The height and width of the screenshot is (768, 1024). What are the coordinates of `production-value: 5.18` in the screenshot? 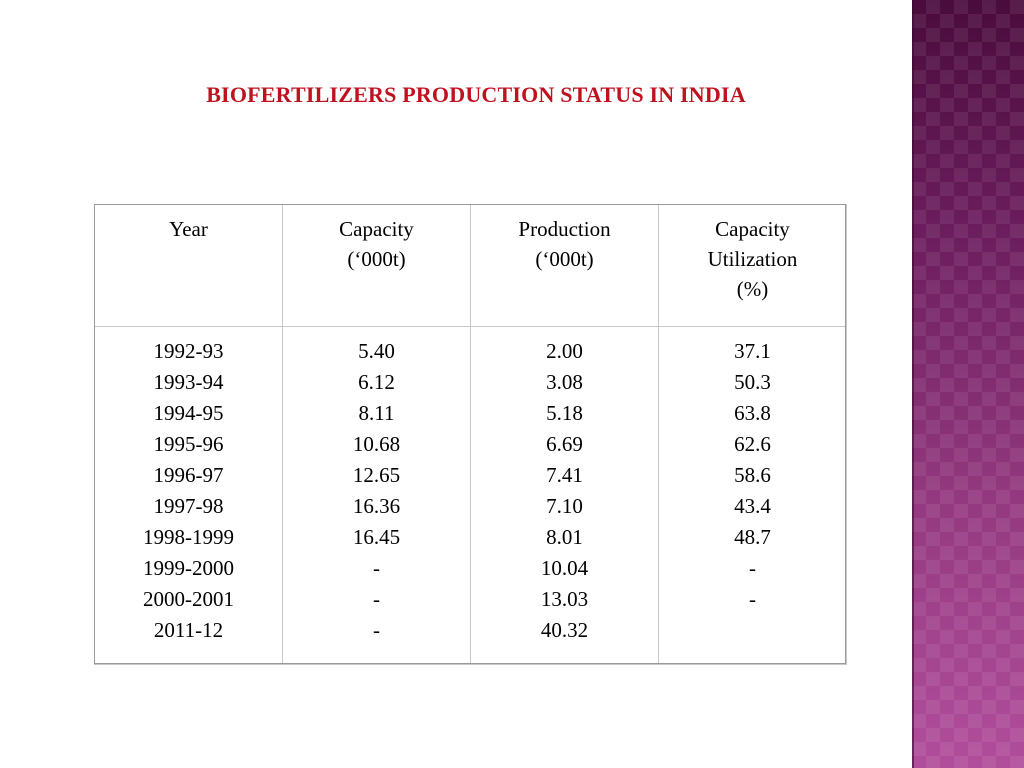 It's located at (564, 413).